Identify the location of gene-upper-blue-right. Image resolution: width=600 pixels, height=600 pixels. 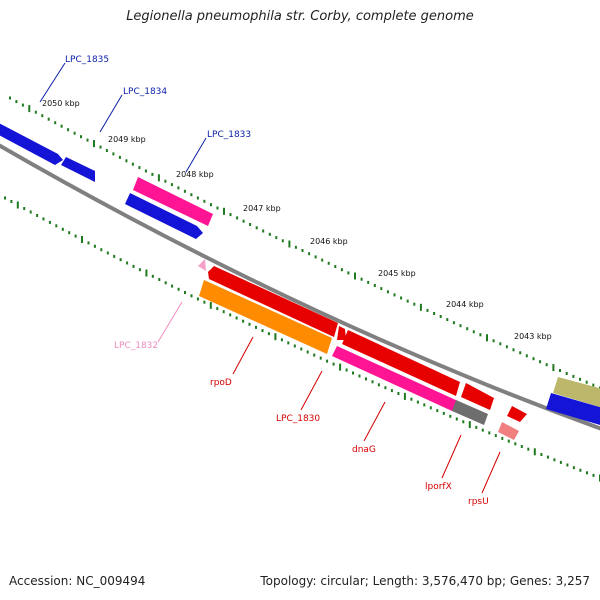
(573, 410).